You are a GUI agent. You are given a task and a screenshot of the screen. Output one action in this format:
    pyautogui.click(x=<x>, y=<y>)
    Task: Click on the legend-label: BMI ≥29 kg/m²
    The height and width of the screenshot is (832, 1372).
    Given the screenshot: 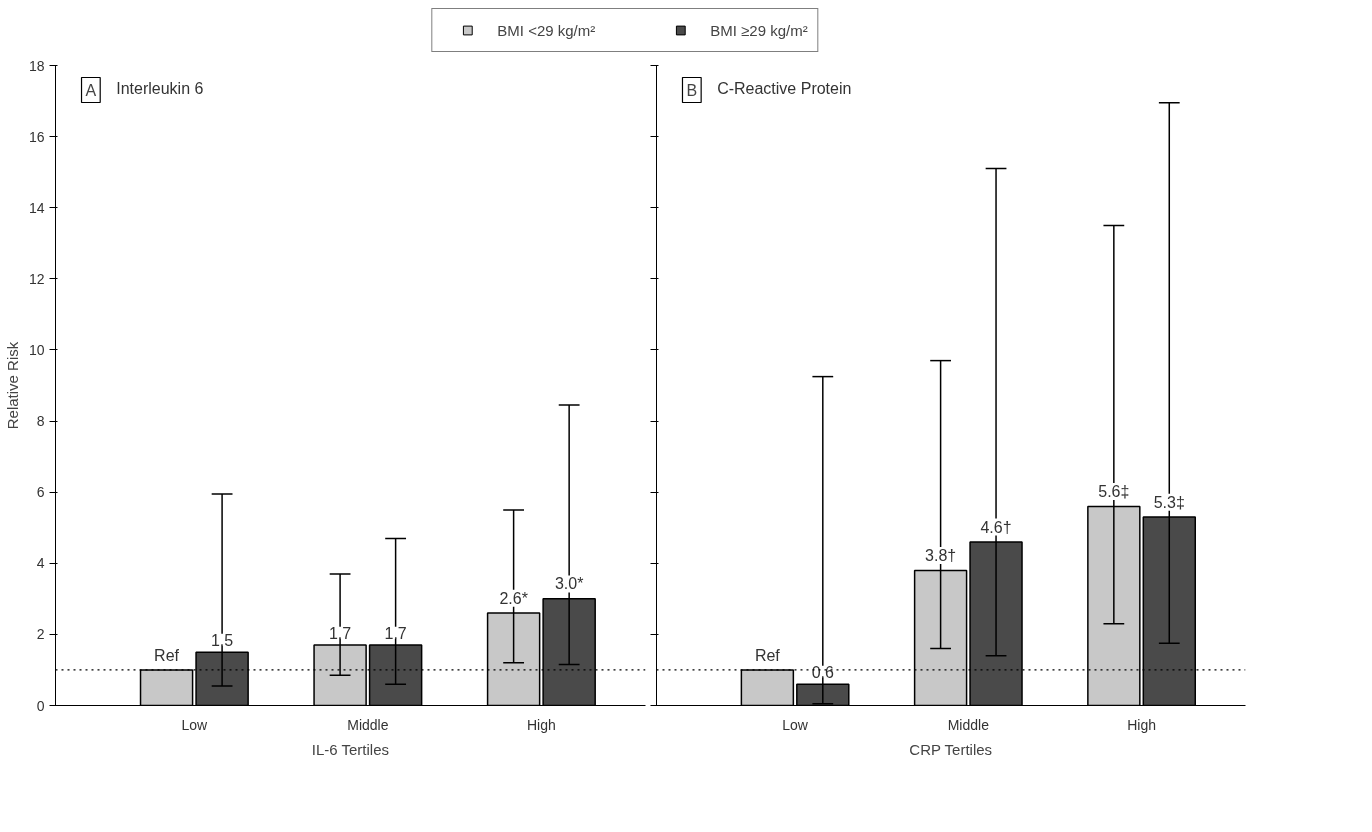 What is the action you would take?
    pyautogui.click(x=759, y=30)
    